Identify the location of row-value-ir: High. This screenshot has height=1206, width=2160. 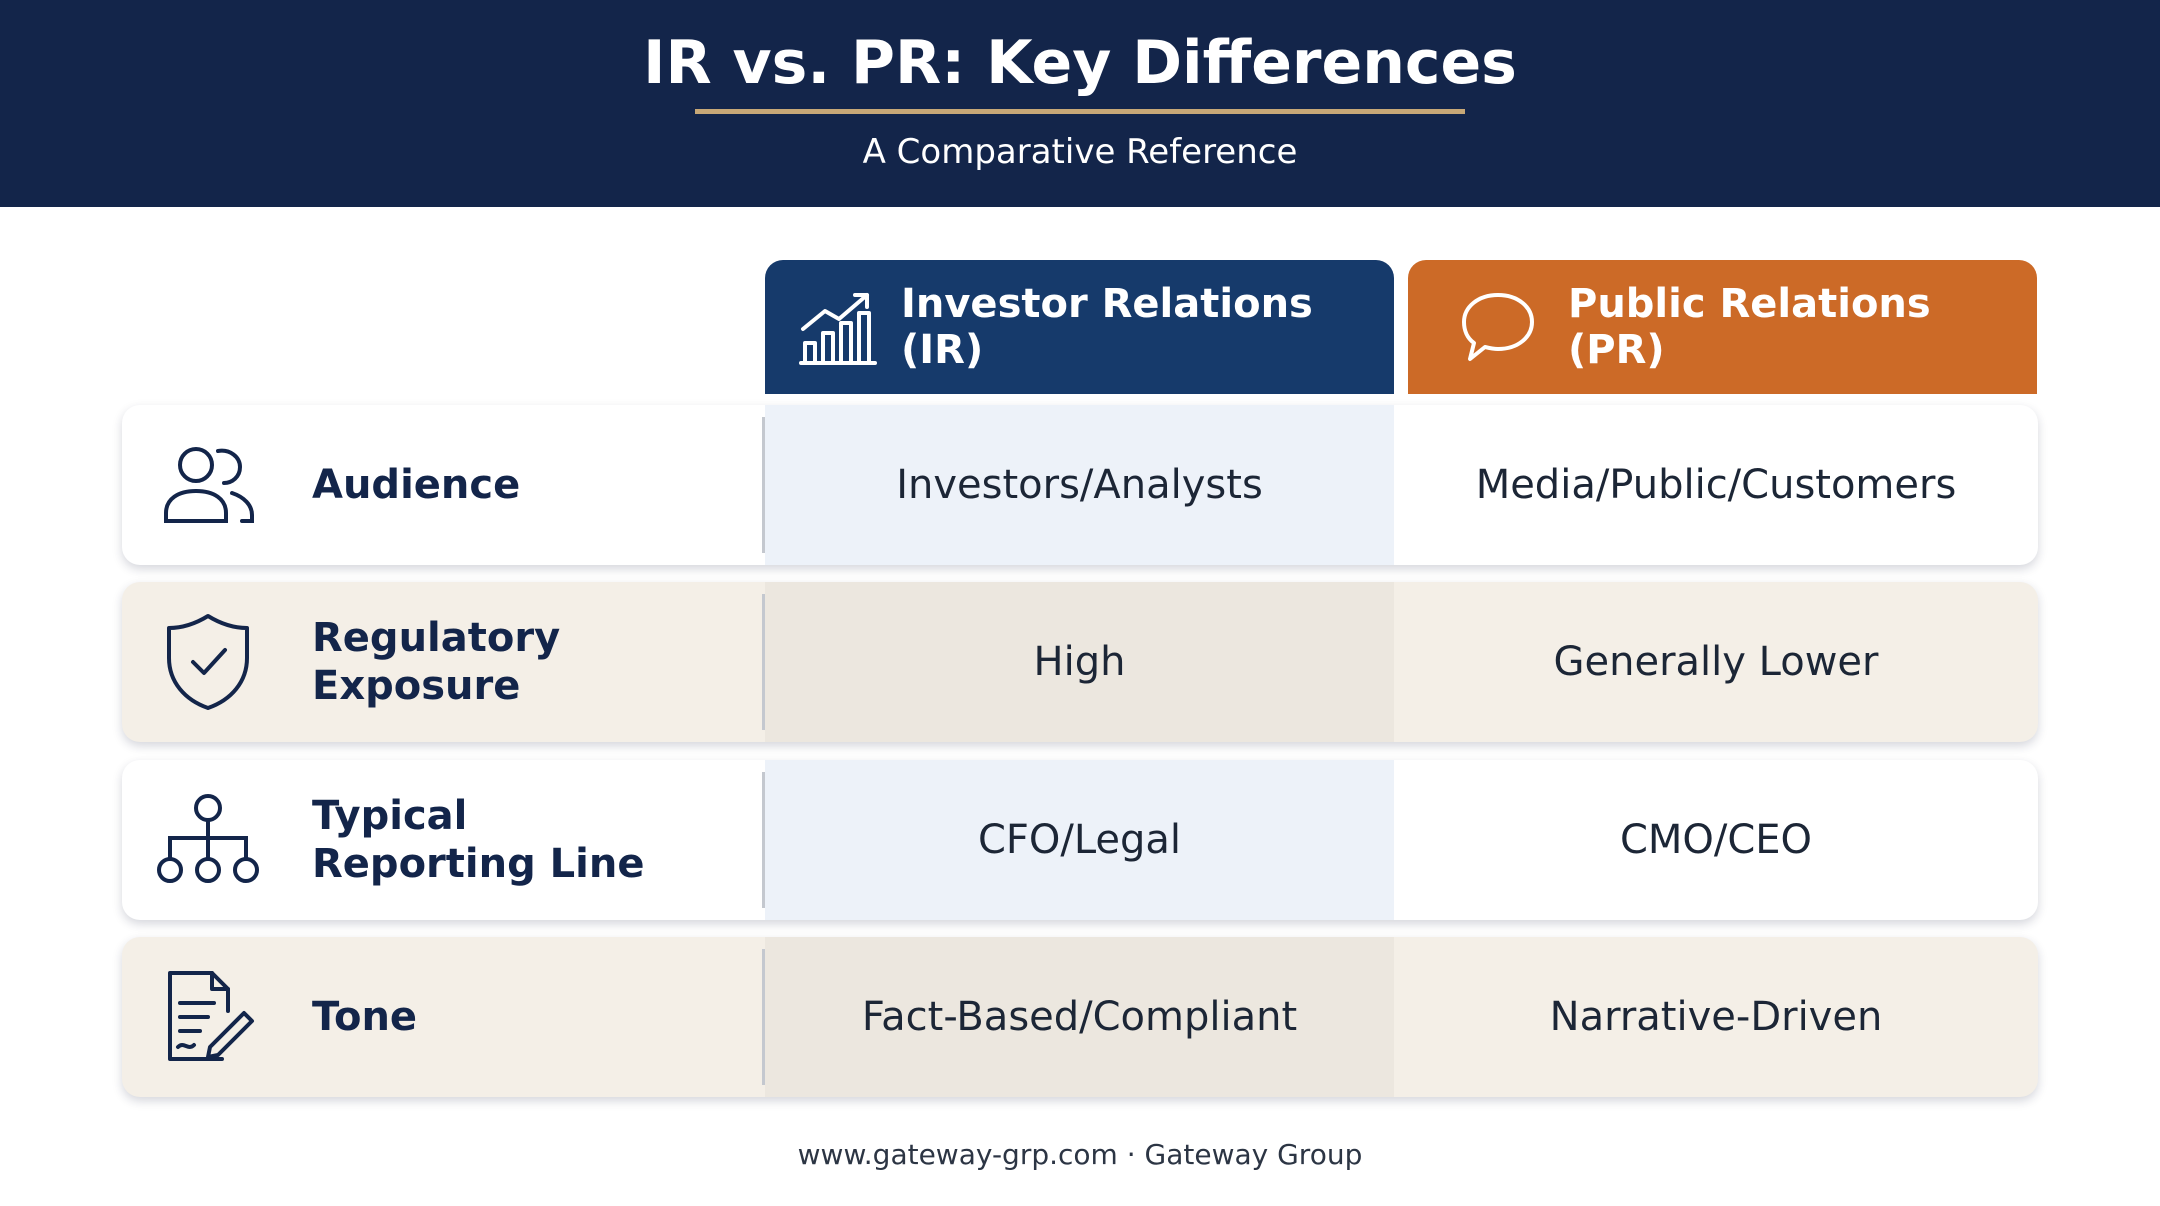
(1079, 662).